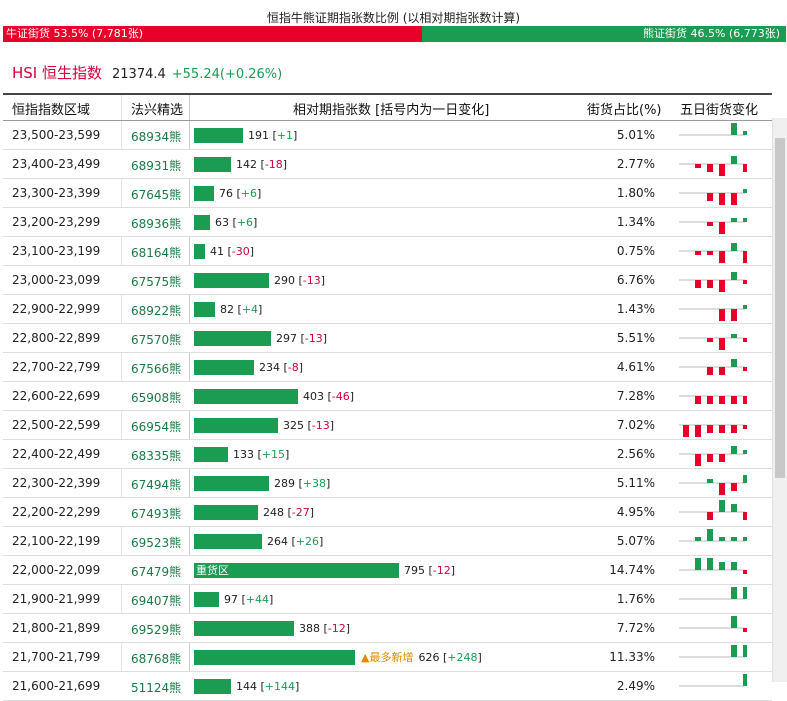 This screenshot has height=701, width=787. What do you see at coordinates (212, 34) in the screenshot?
I see `bull-share-segment: 牛证街货 53.5% (7,781张)` at bounding box center [212, 34].